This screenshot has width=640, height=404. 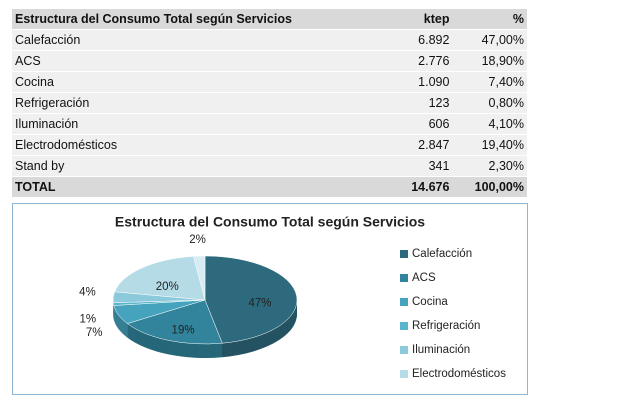 What do you see at coordinates (202, 82) in the screenshot?
I see `table-cell: Cocina` at bounding box center [202, 82].